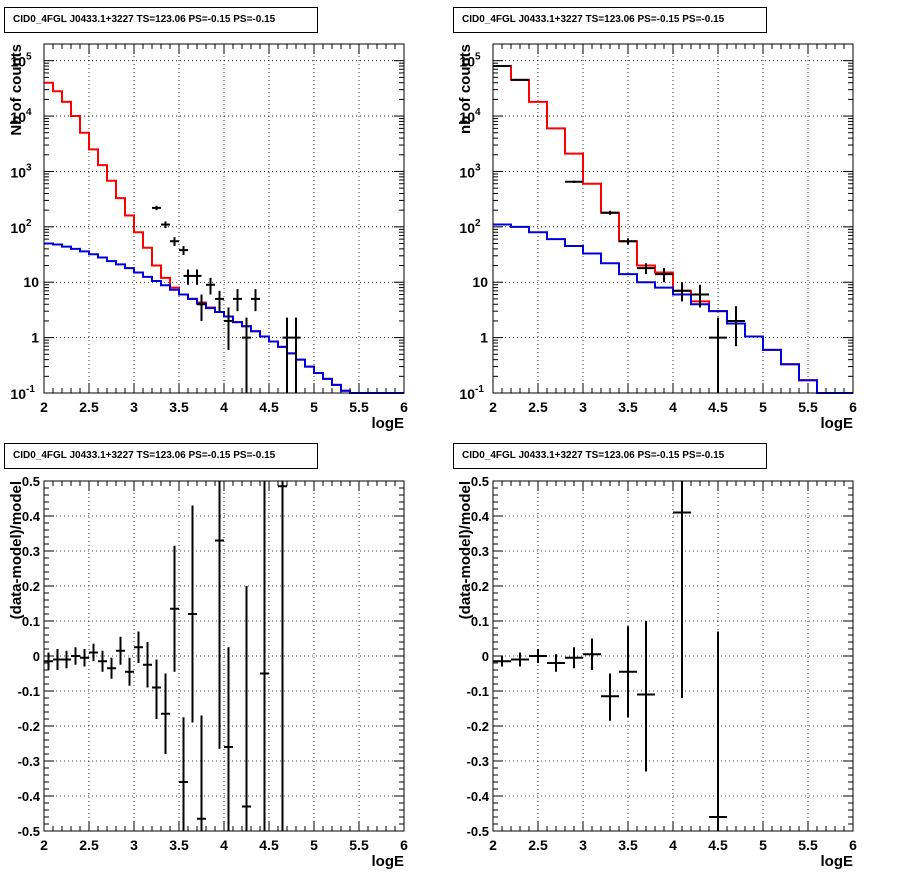  What do you see at coordinates (478, 57) in the screenshot?
I see `y-tick-label-exponent: 5` at bounding box center [478, 57].